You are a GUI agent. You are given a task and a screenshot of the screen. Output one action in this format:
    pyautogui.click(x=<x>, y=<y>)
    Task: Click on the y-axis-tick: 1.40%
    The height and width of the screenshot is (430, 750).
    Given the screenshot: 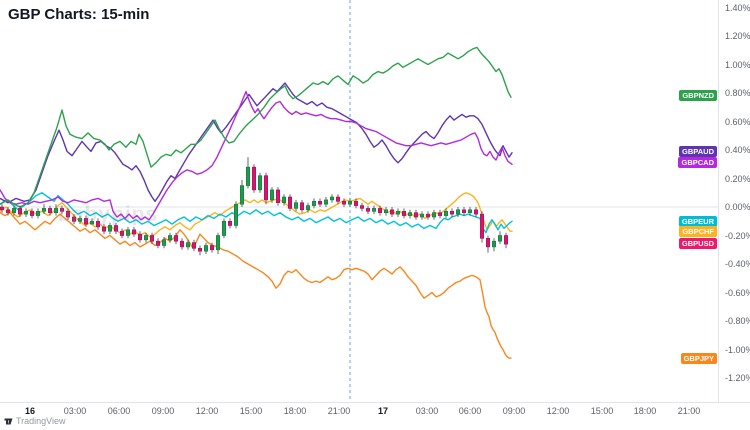 What is the action you would take?
    pyautogui.click(x=737, y=7)
    